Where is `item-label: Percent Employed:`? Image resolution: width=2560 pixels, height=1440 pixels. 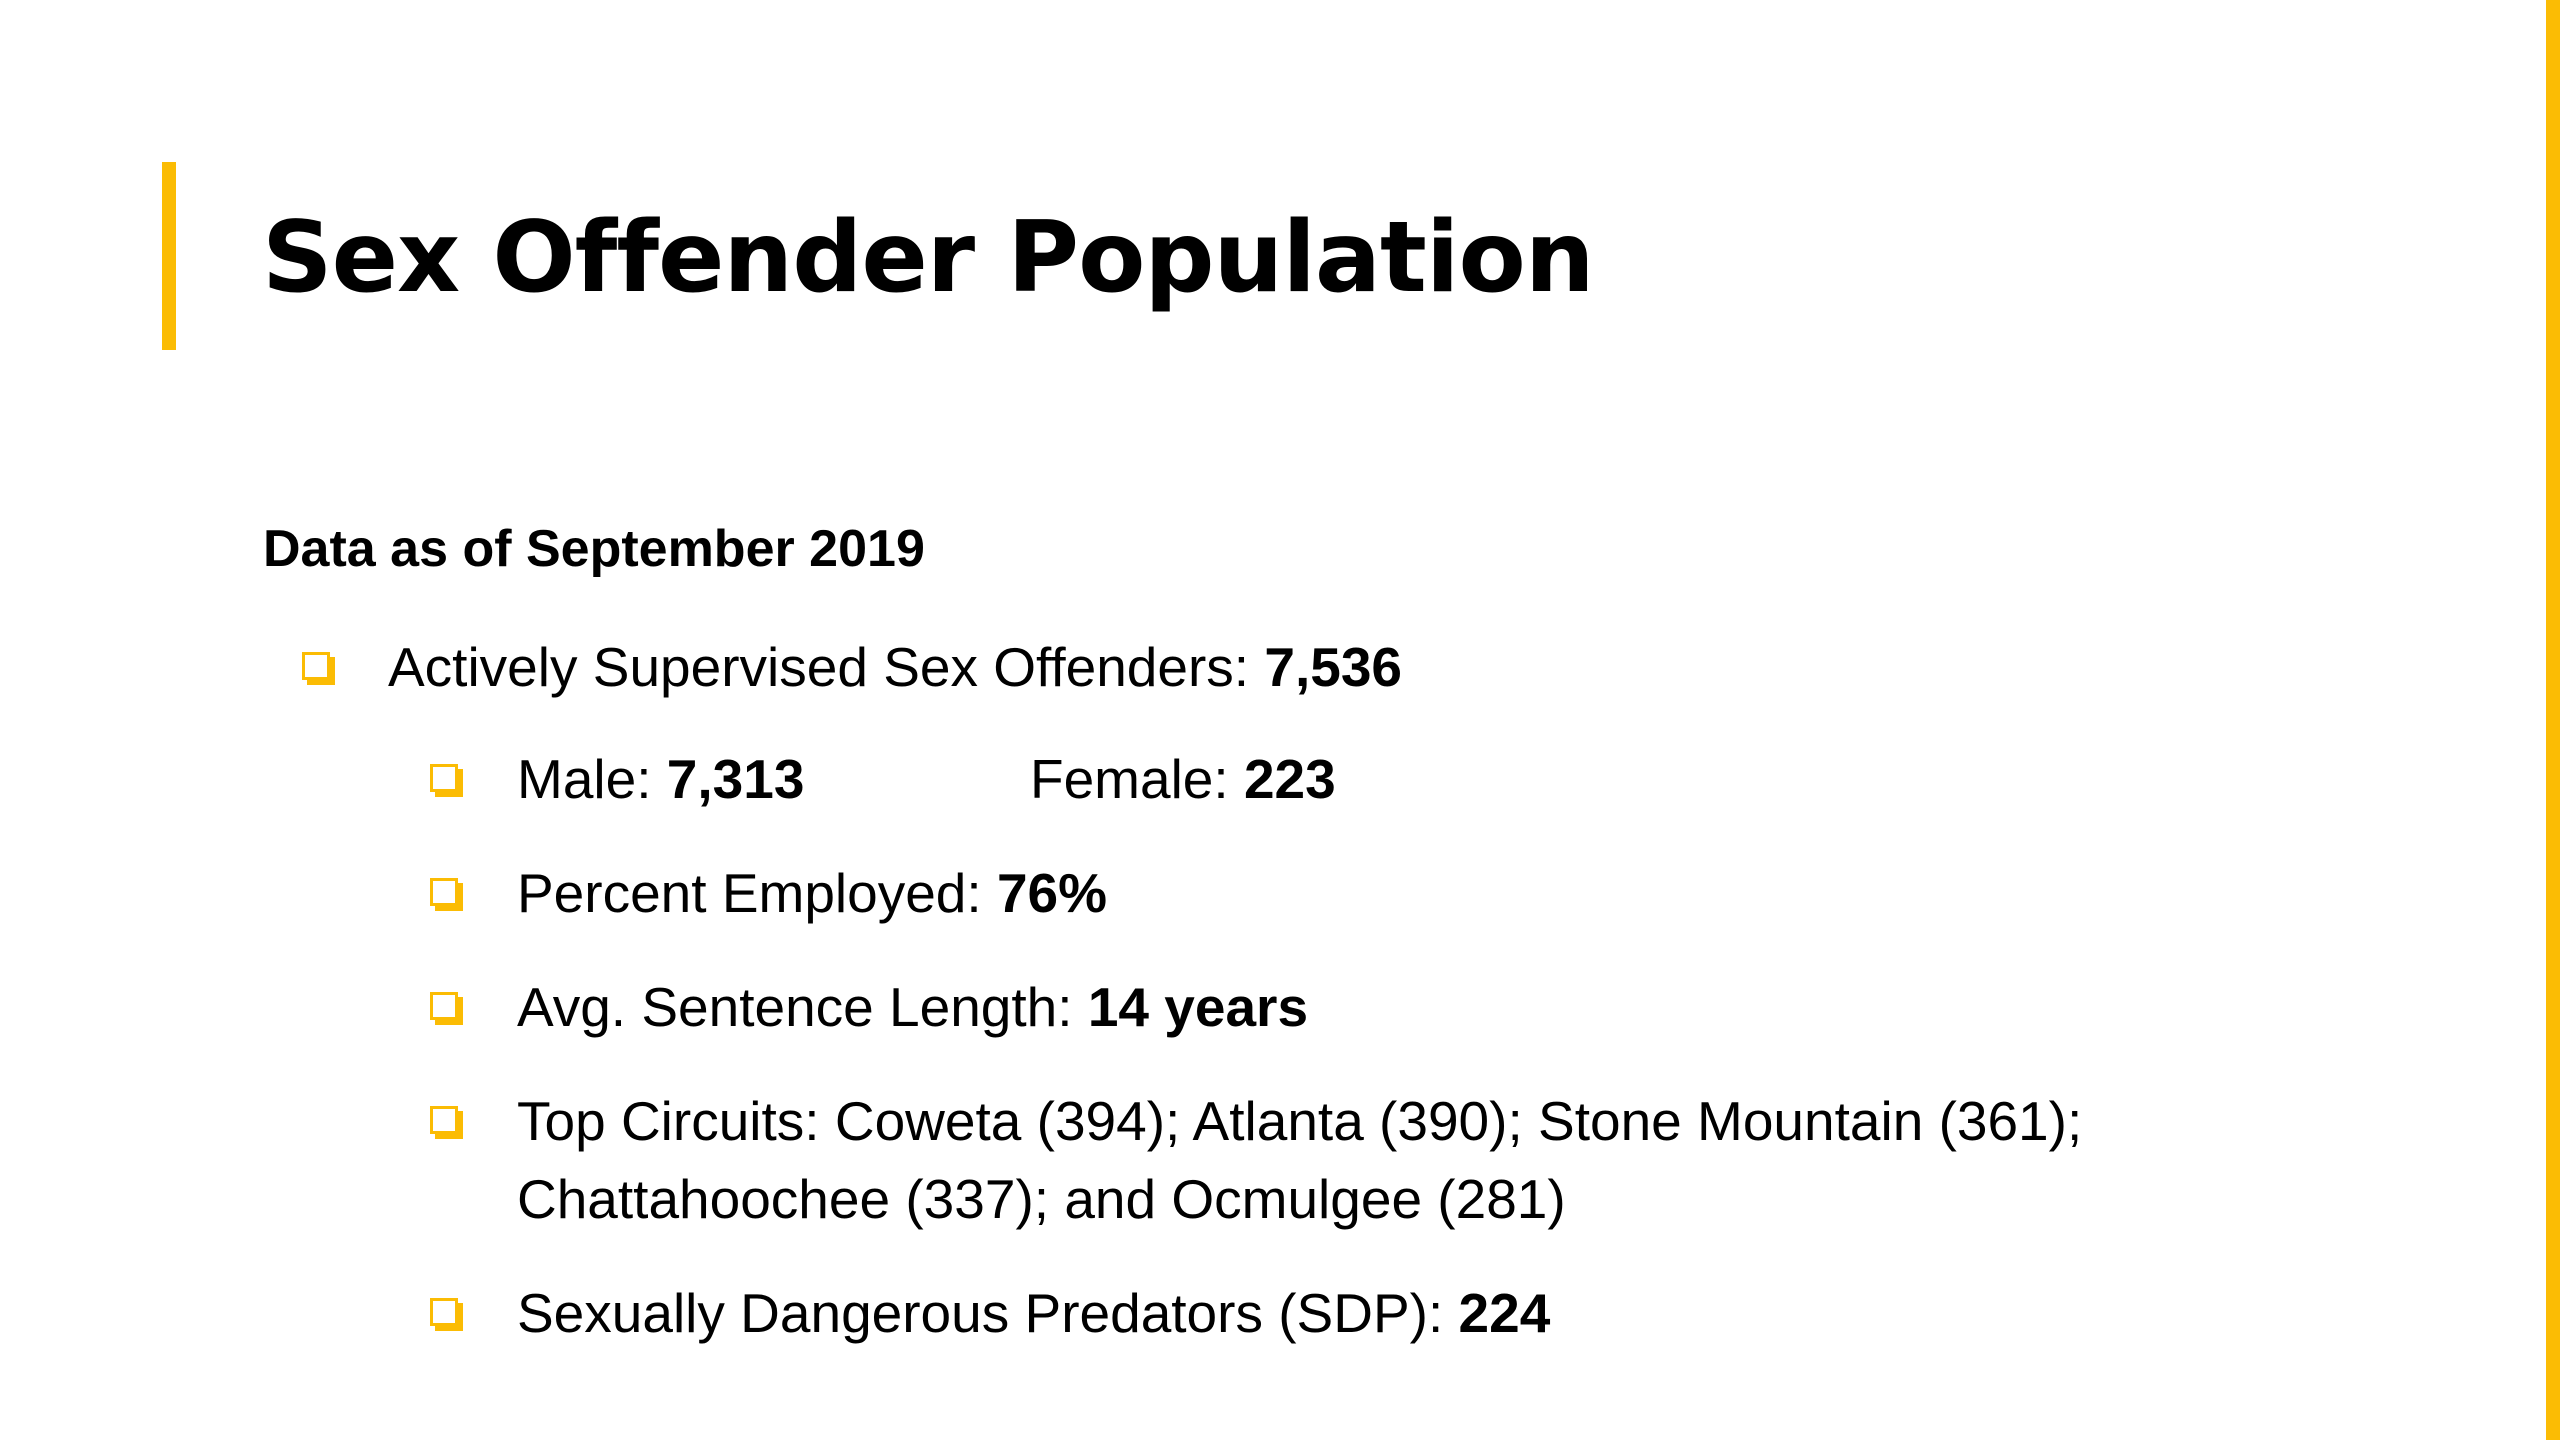 item-label: Percent Employed: is located at coordinates (757, 893).